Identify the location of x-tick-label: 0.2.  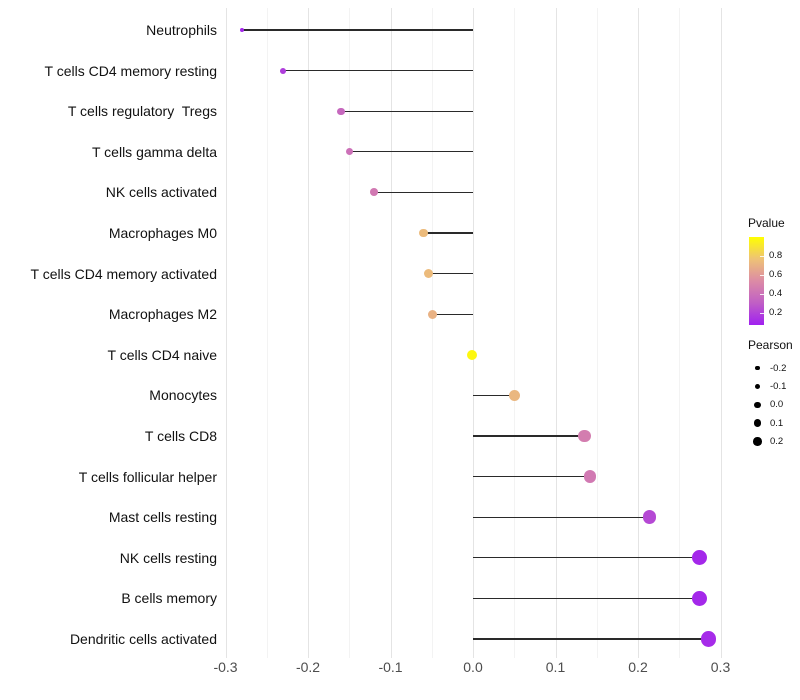
(638, 667).